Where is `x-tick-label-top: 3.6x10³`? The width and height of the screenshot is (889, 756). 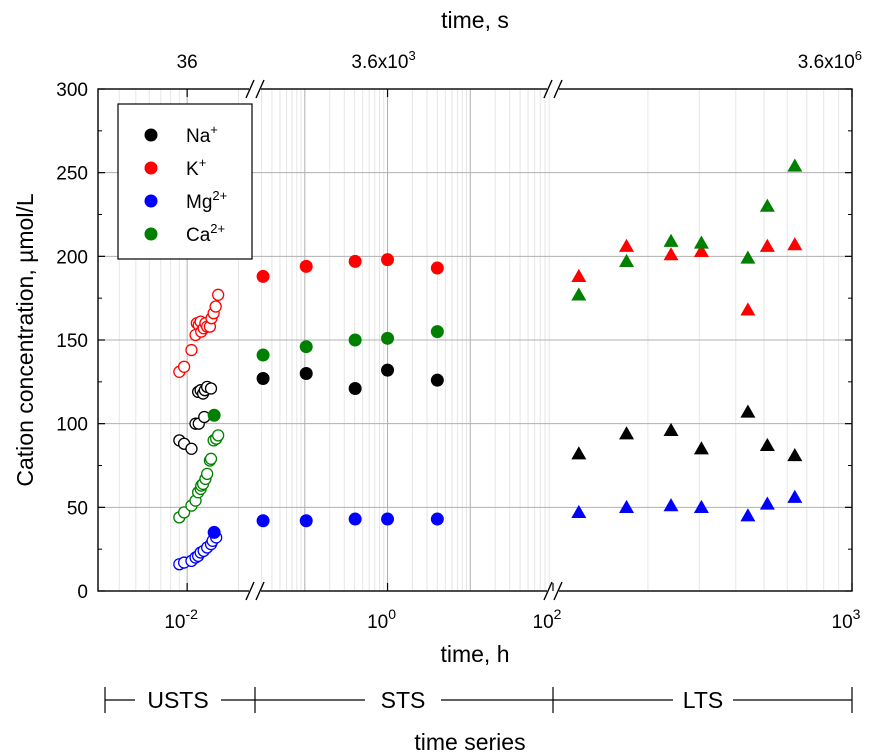
x-tick-label-top: 3.6x10³ is located at coordinates (383, 60).